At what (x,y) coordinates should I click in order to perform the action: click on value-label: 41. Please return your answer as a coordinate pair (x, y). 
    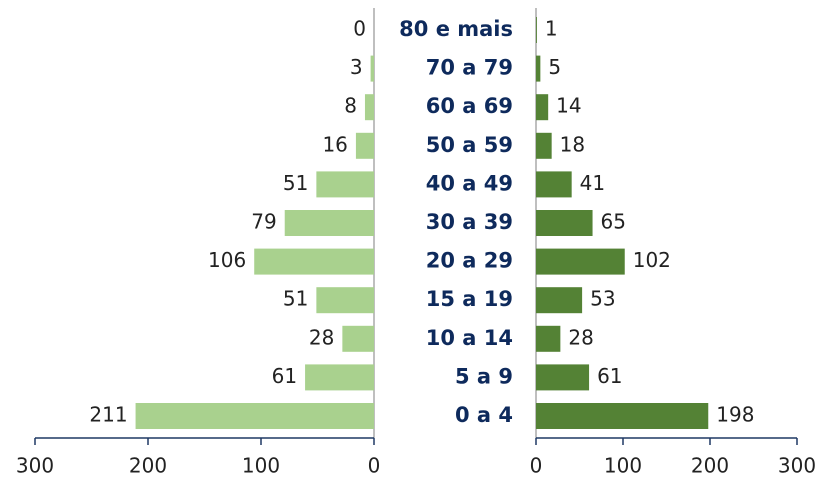
    Looking at the image, I should click on (592, 183).